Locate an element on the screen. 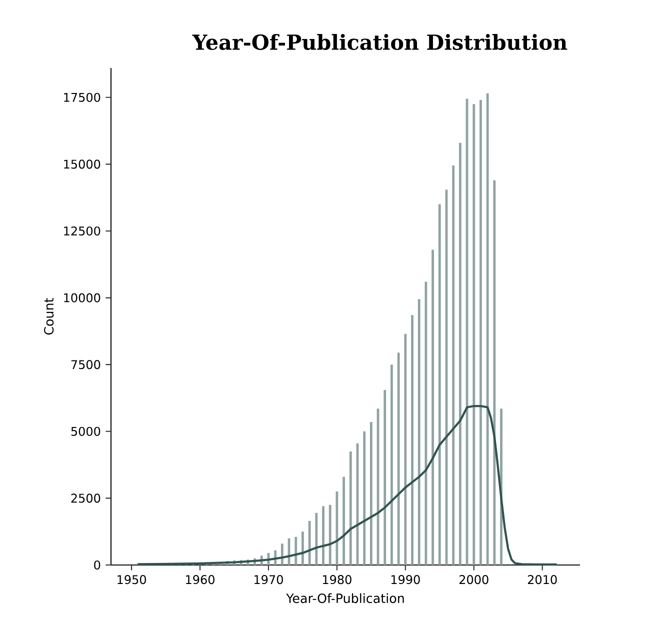  chart-title: Year-Of-Publication Distribution is located at coordinates (380, 42).